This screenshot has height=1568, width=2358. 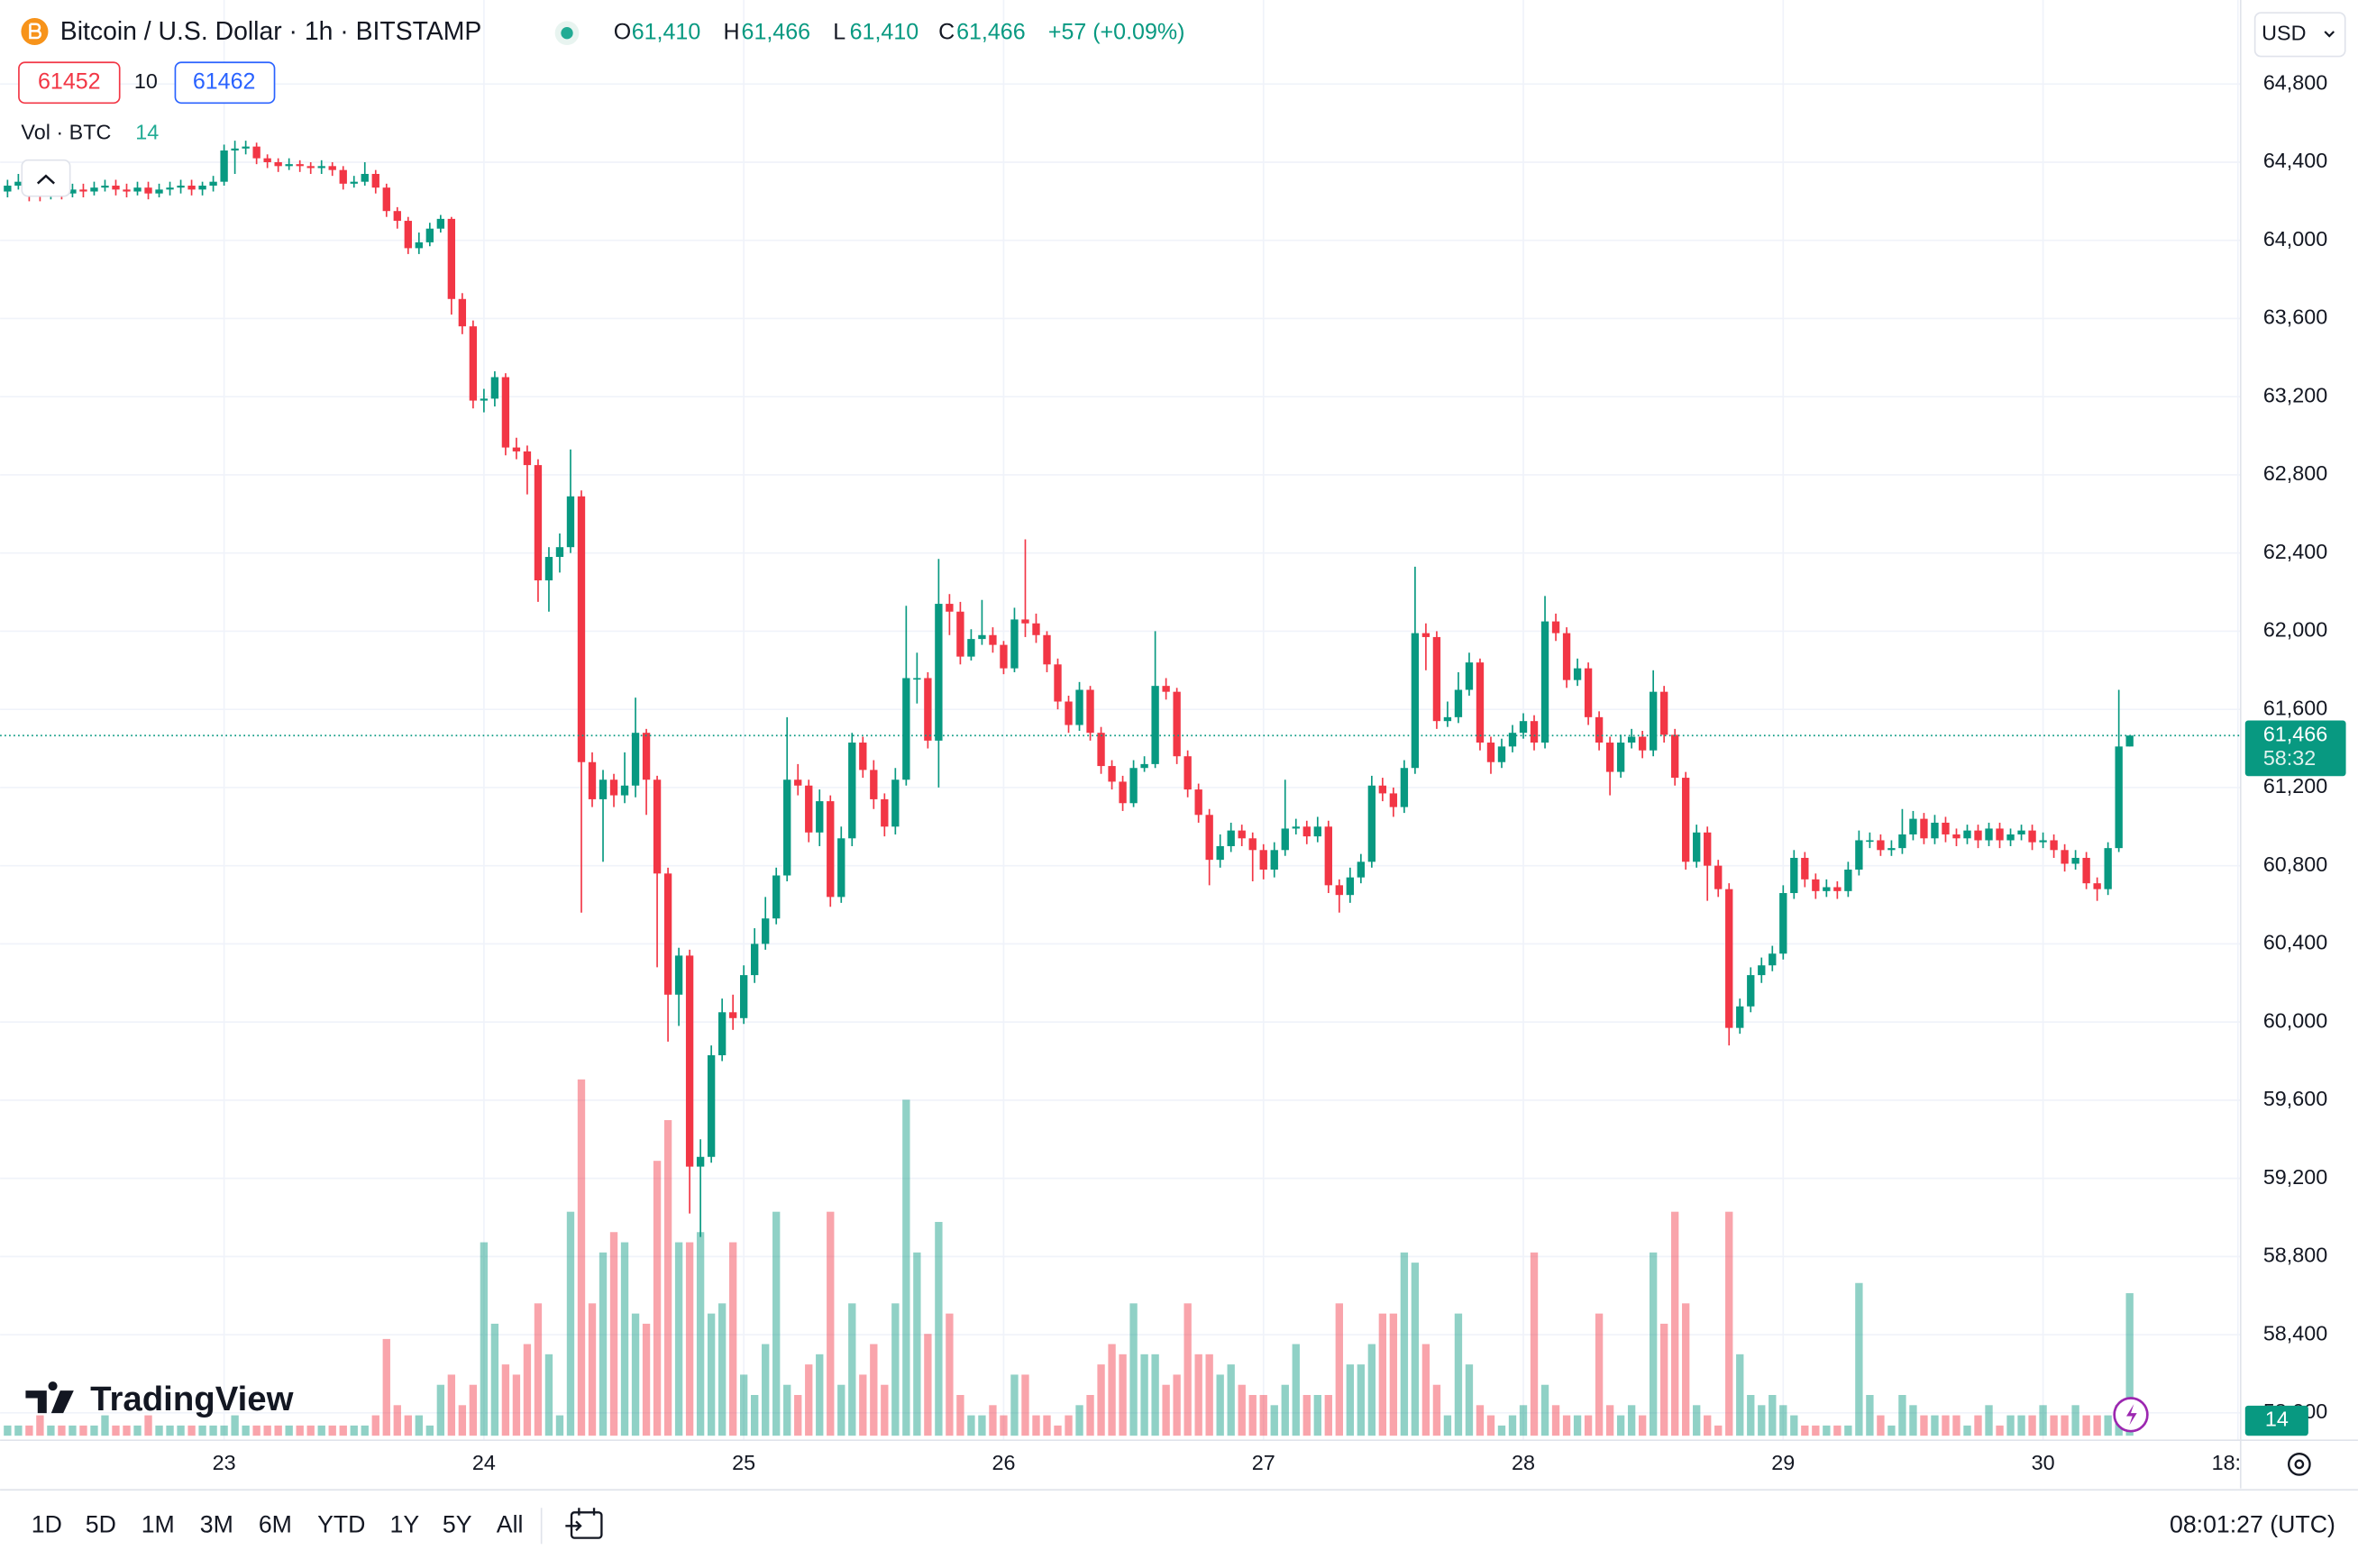 What do you see at coordinates (46, 178) in the screenshot?
I see `collapse-button` at bounding box center [46, 178].